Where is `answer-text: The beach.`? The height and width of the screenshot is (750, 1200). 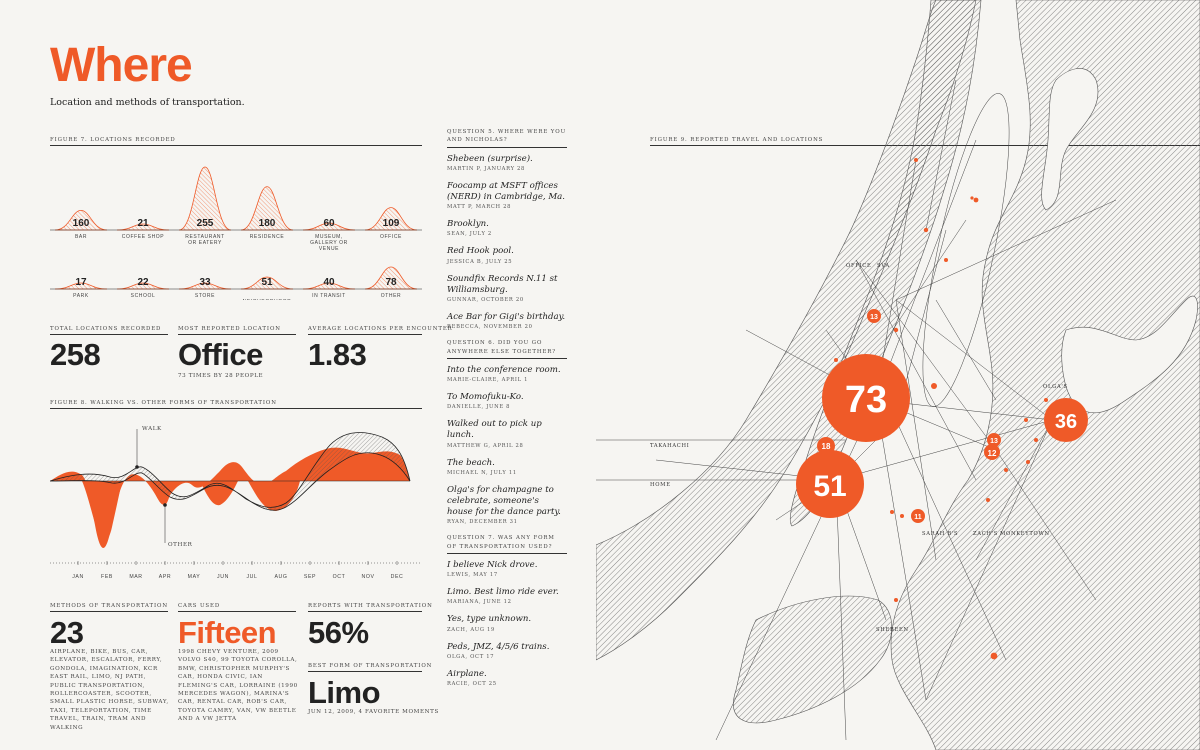 answer-text: The beach. is located at coordinates (471, 462).